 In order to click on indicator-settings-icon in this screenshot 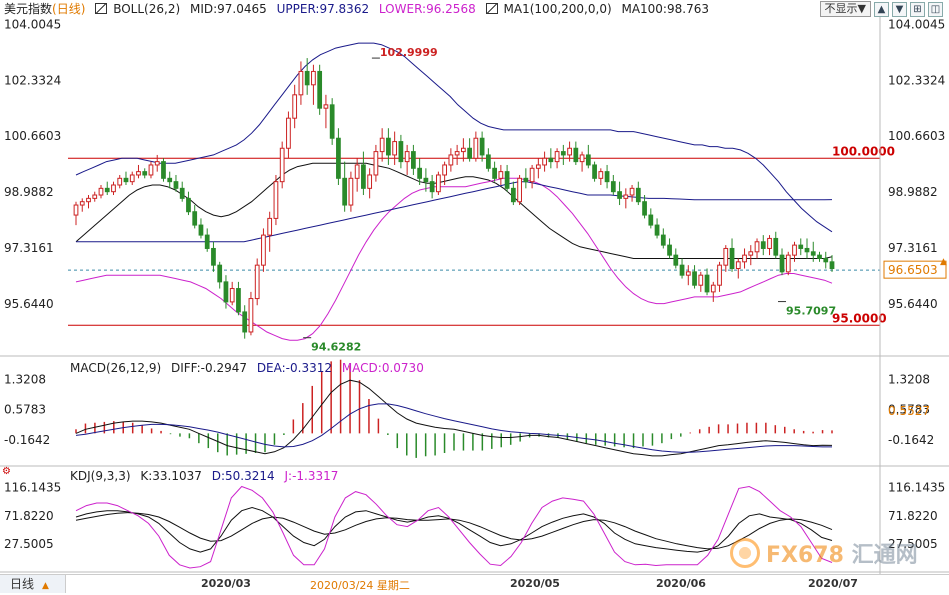, I will do `click(101, 8)`.